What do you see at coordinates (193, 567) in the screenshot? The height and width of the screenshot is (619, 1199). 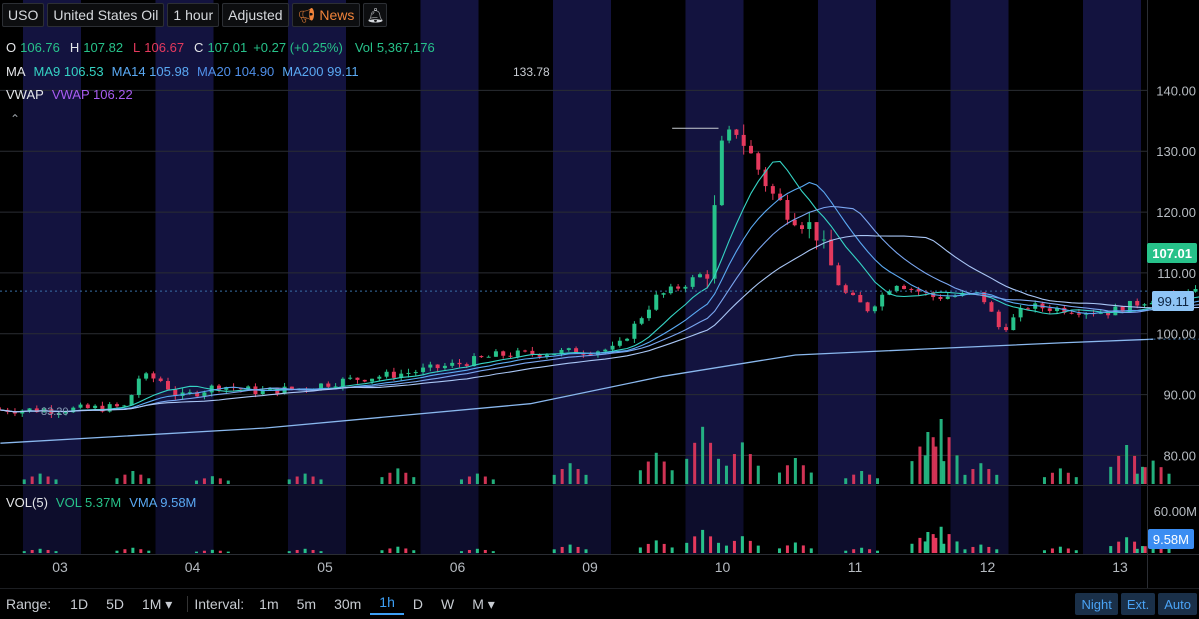 I see `x-tick-label: 04` at bounding box center [193, 567].